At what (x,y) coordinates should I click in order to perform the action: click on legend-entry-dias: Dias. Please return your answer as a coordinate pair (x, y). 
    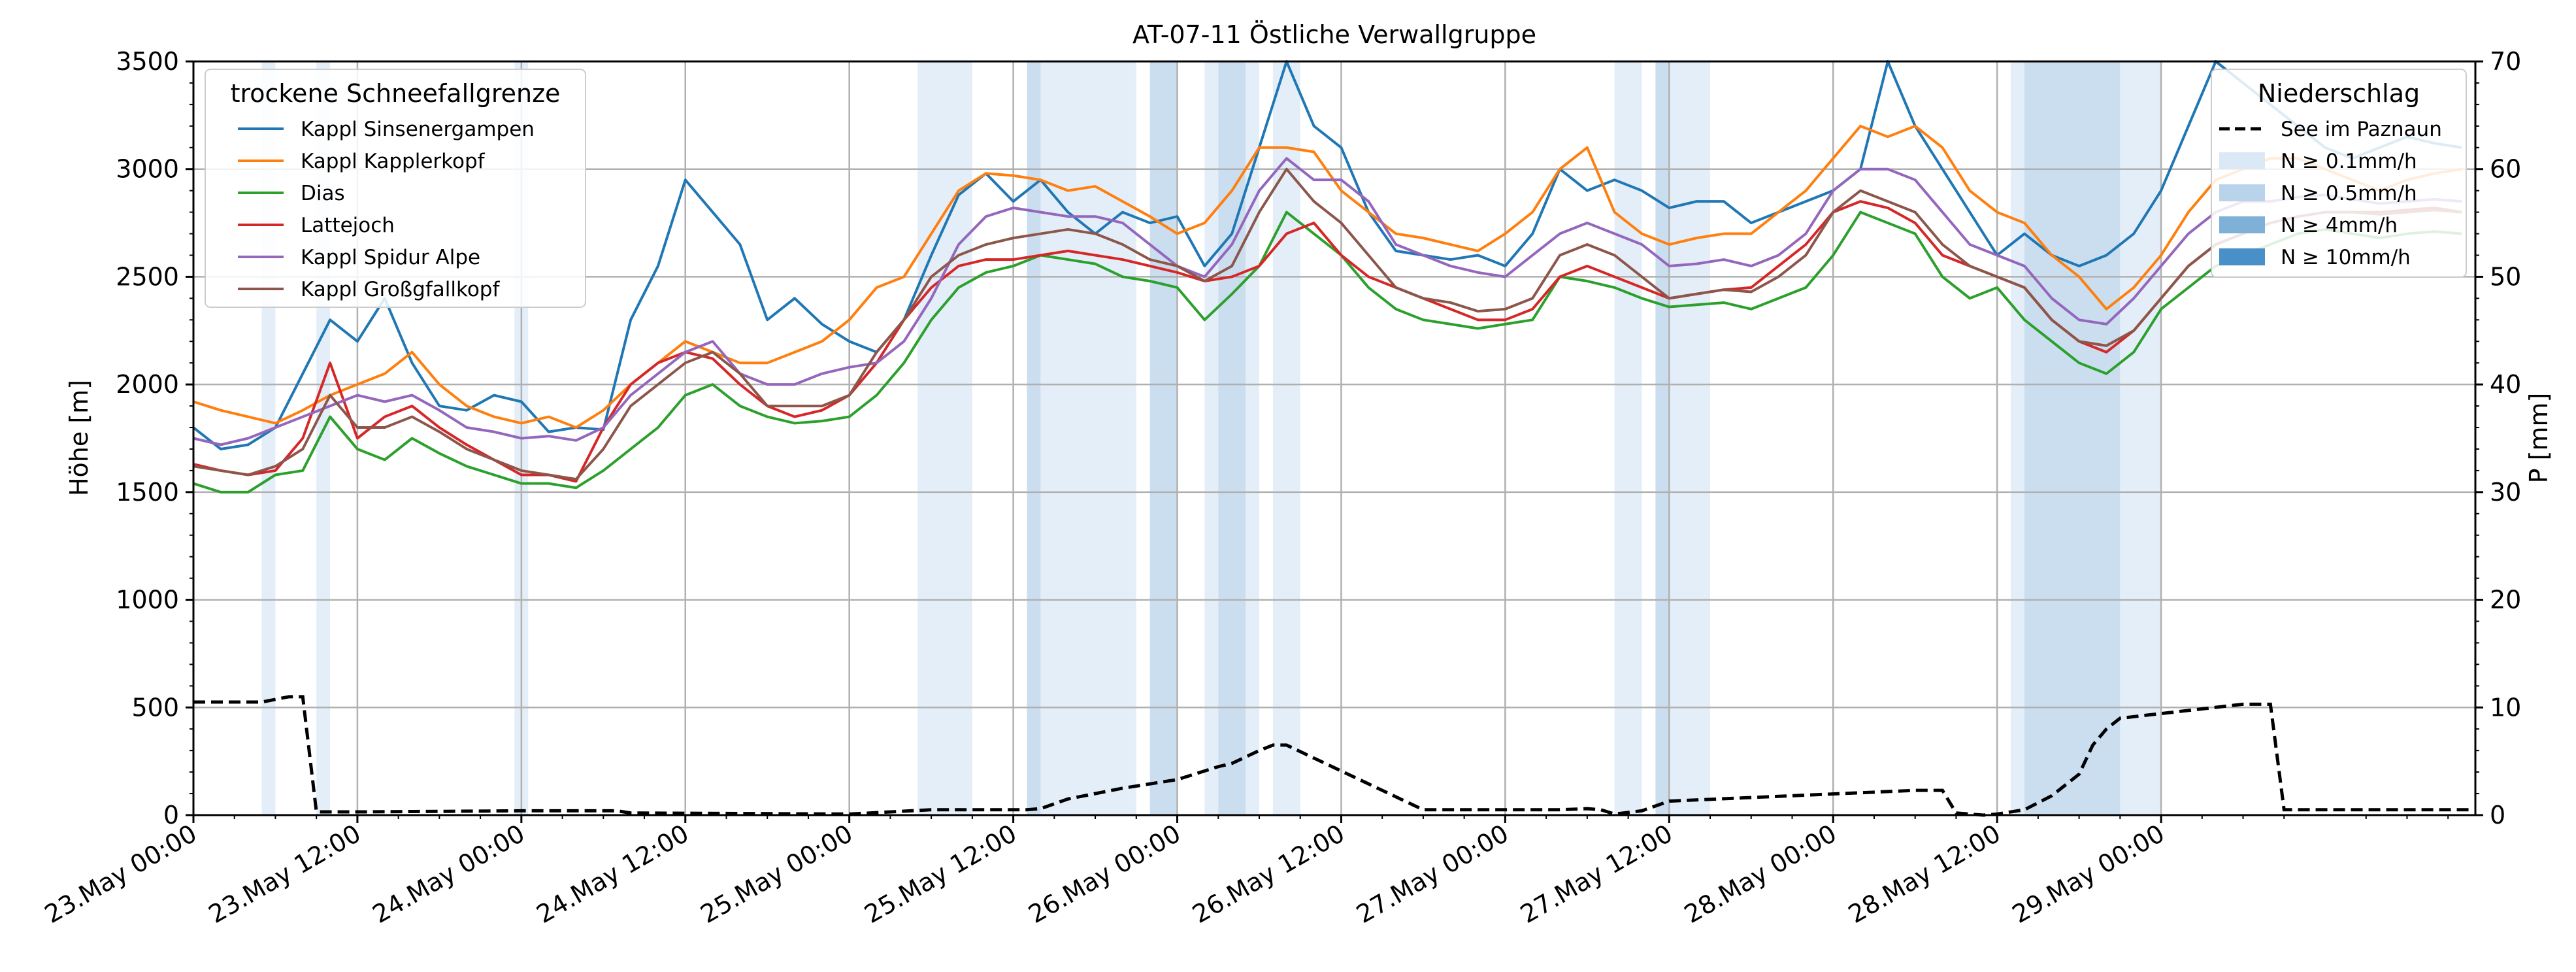
    Looking at the image, I should click on (291, 194).